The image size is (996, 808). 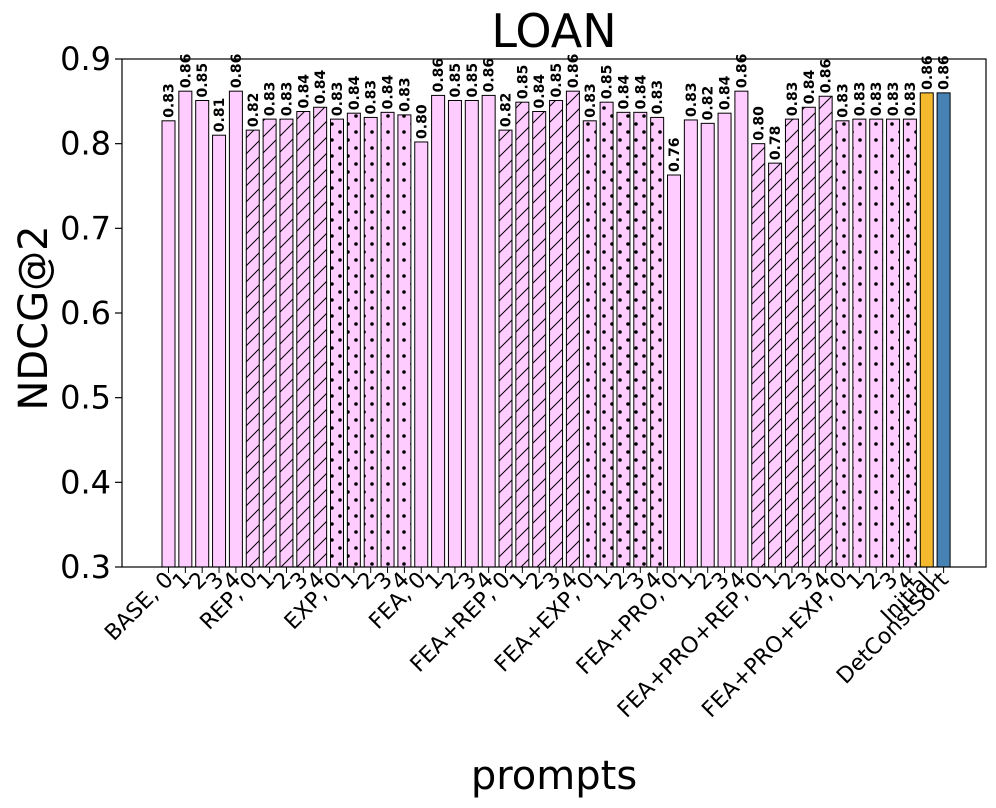 What do you see at coordinates (220, 115) in the screenshot?
I see `bar-value-label: 0.81` at bounding box center [220, 115].